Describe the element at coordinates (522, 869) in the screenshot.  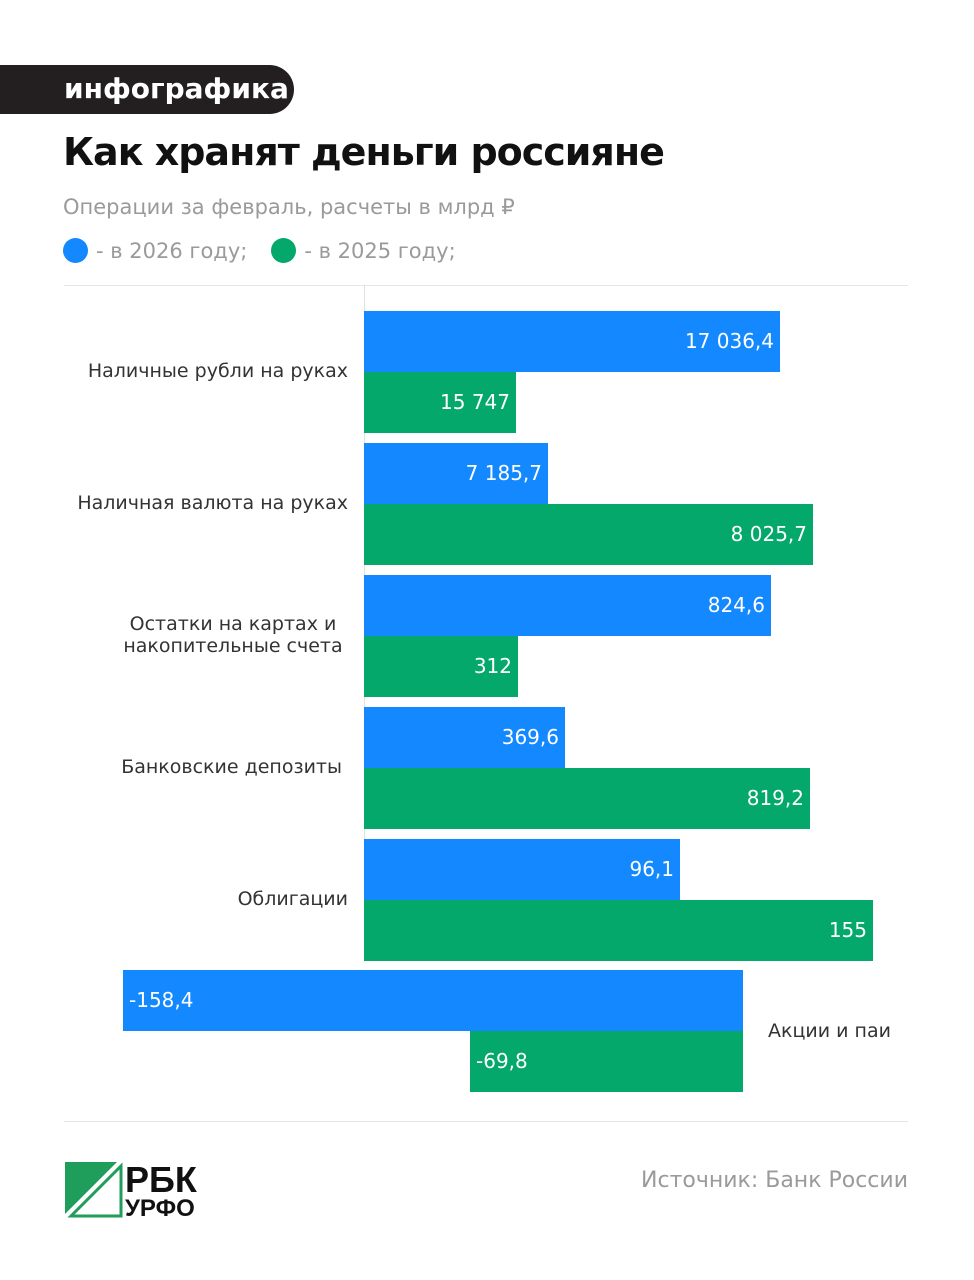
I see `bar-2026: 96,1` at that location.